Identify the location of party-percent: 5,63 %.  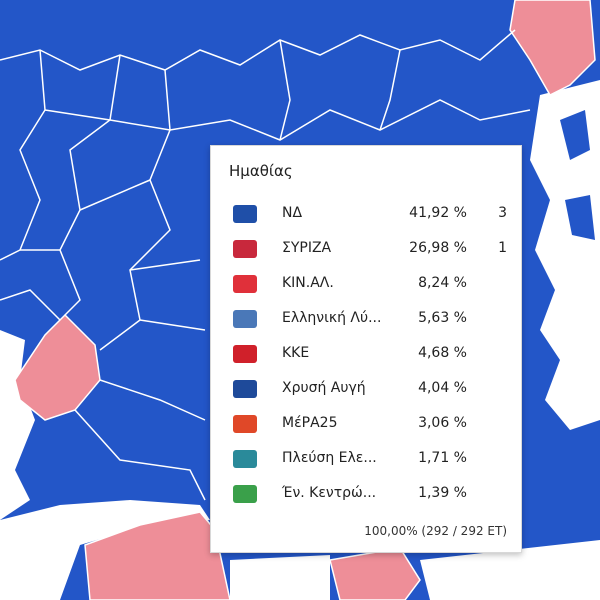
(442, 318).